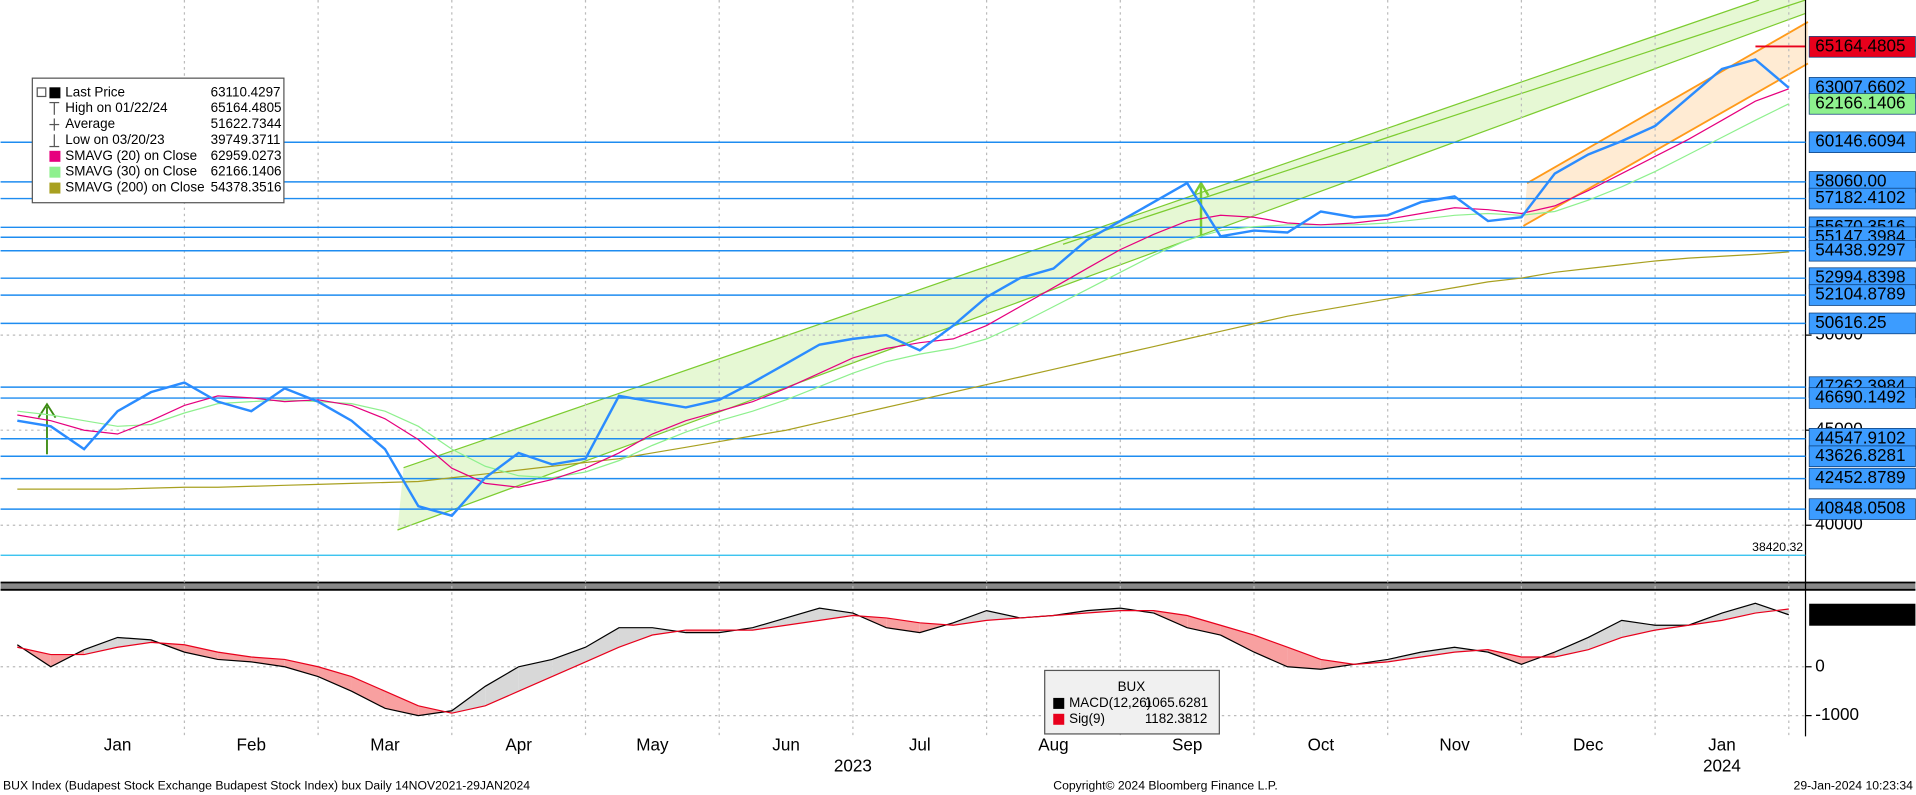 Image resolution: width=1916 pixels, height=795 pixels. Describe the element at coordinates (1854, 786) in the screenshot. I see `footer-right: 29-Jan-2024 10:23:34` at that location.